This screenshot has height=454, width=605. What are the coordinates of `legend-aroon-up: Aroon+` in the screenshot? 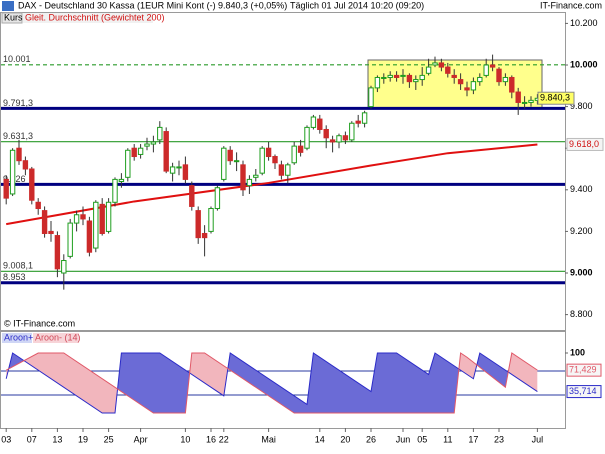 It's located at (18, 337).